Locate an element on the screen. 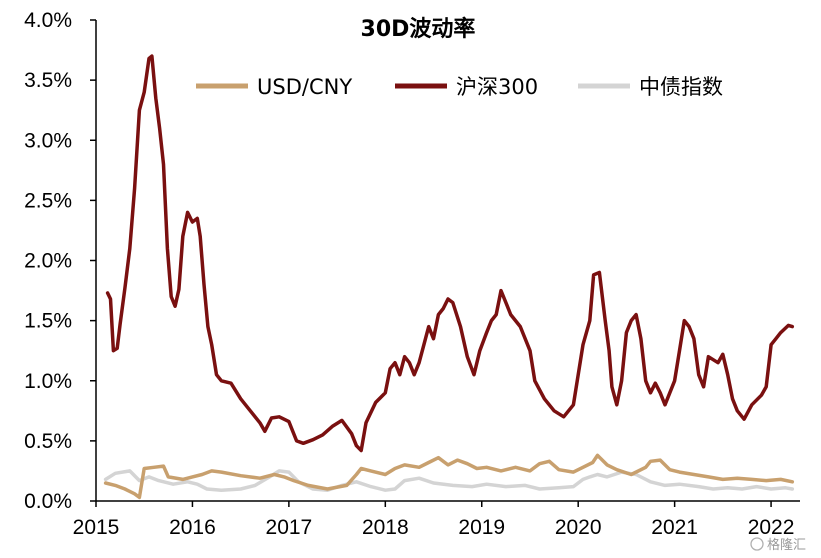  x-tick-label: 2017 is located at coordinates (289, 527).